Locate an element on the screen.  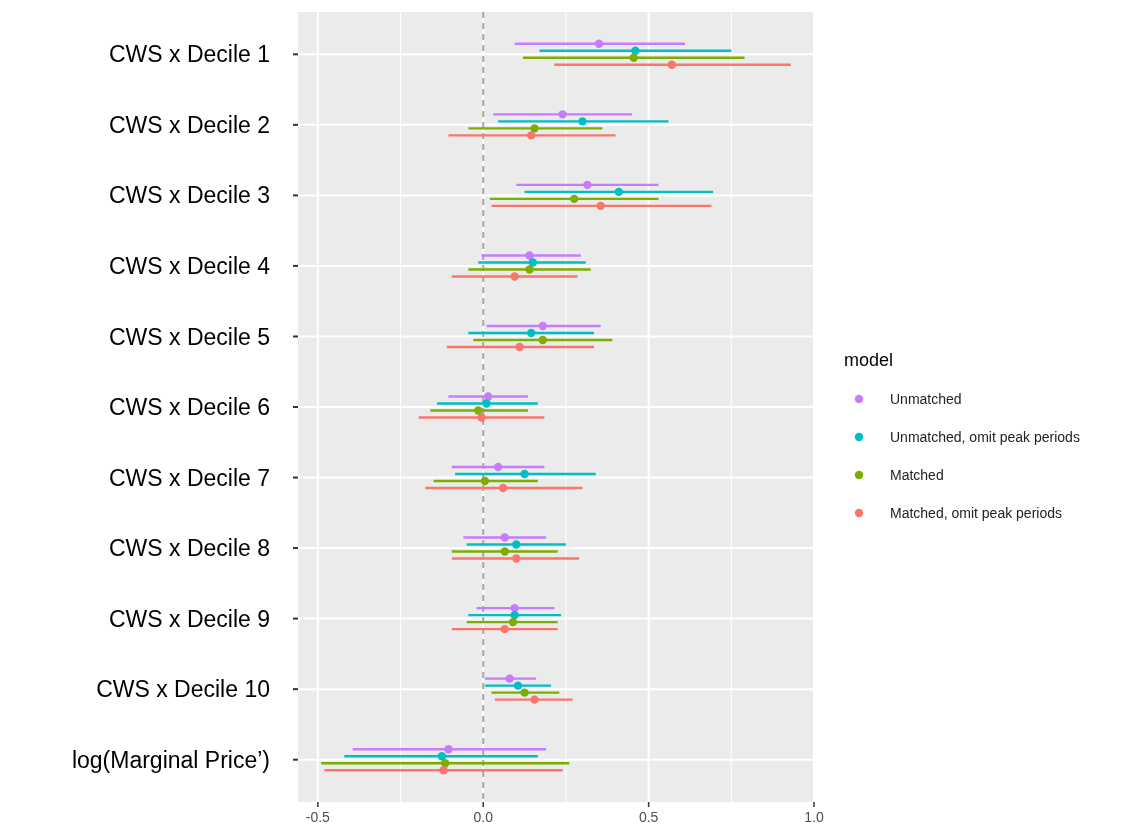
y-tick-label: CWS x Decile 2 is located at coordinates (189, 124).